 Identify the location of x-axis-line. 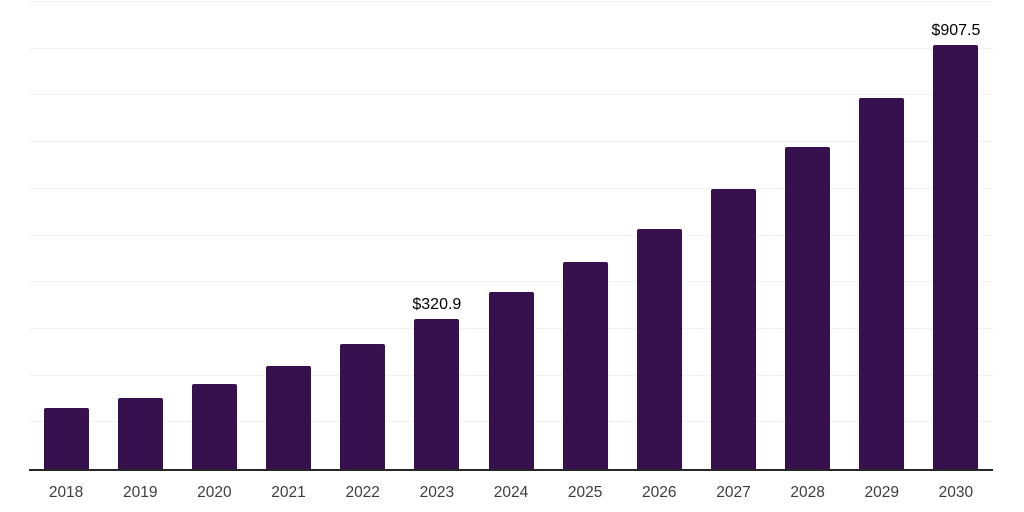
(511, 470).